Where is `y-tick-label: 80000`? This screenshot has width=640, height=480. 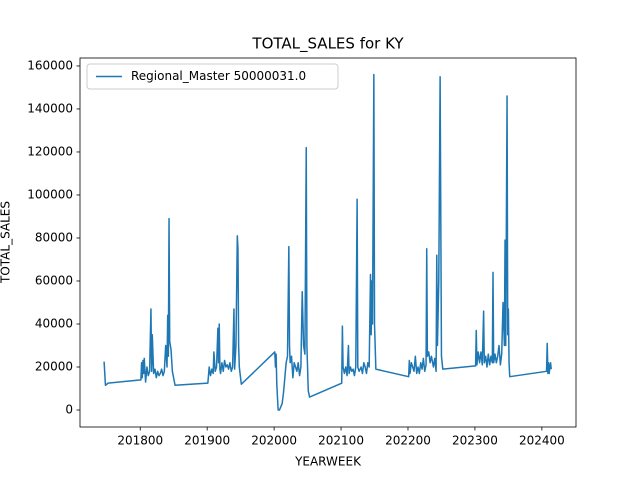
y-tick-label: 80000 is located at coordinates (54, 237).